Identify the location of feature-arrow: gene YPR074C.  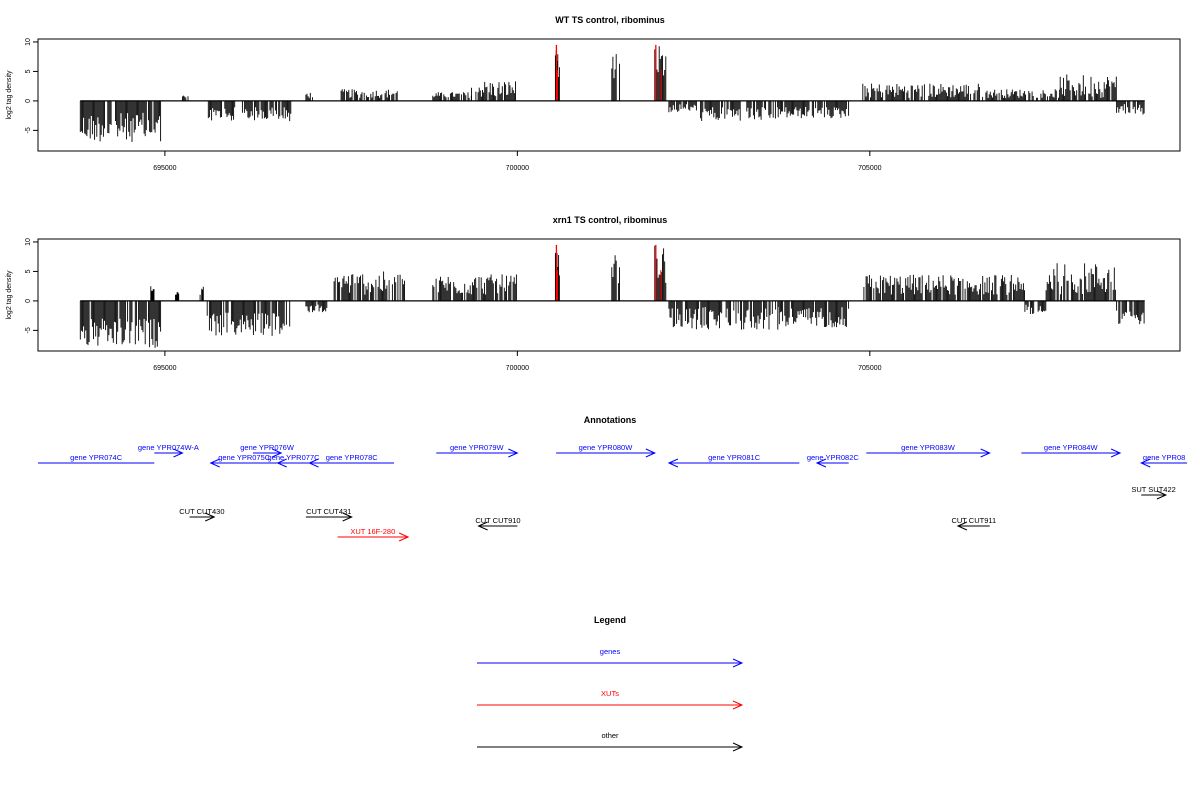
(96, 458).